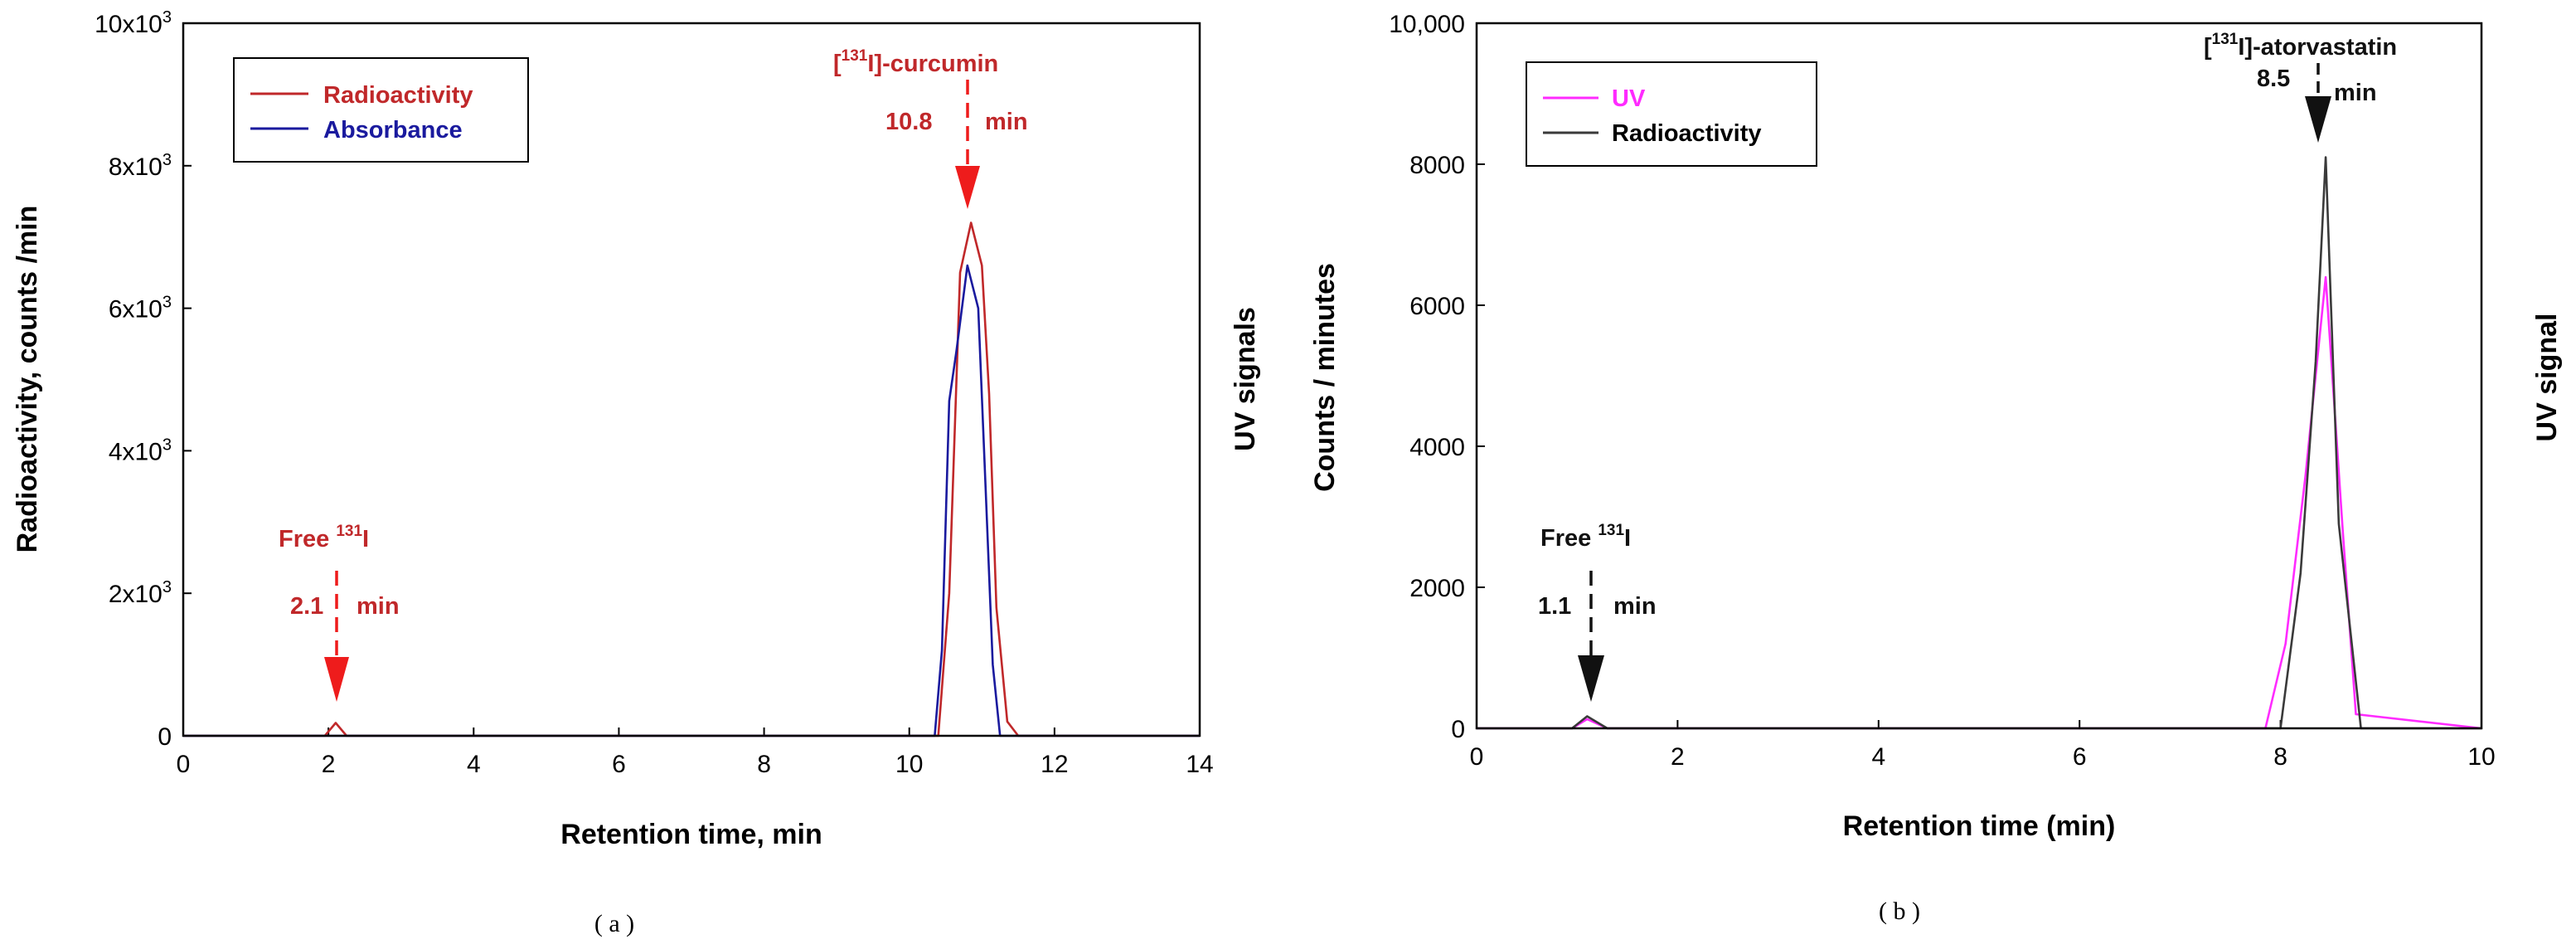  What do you see at coordinates (1245, 379) in the screenshot?
I see `panel-a-right-axis-title: UV signals` at bounding box center [1245, 379].